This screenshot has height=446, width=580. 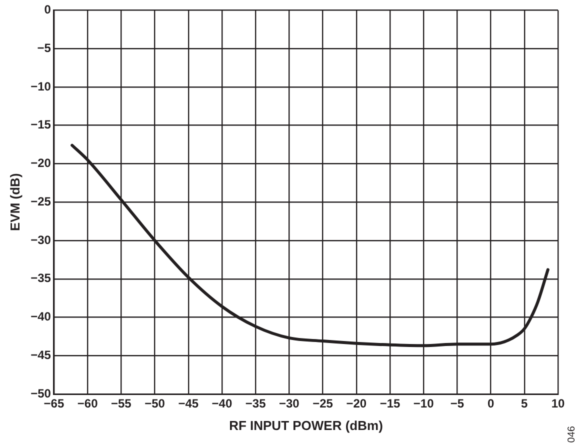 What do you see at coordinates (558, 403) in the screenshot?
I see `x-tick-label: 10` at bounding box center [558, 403].